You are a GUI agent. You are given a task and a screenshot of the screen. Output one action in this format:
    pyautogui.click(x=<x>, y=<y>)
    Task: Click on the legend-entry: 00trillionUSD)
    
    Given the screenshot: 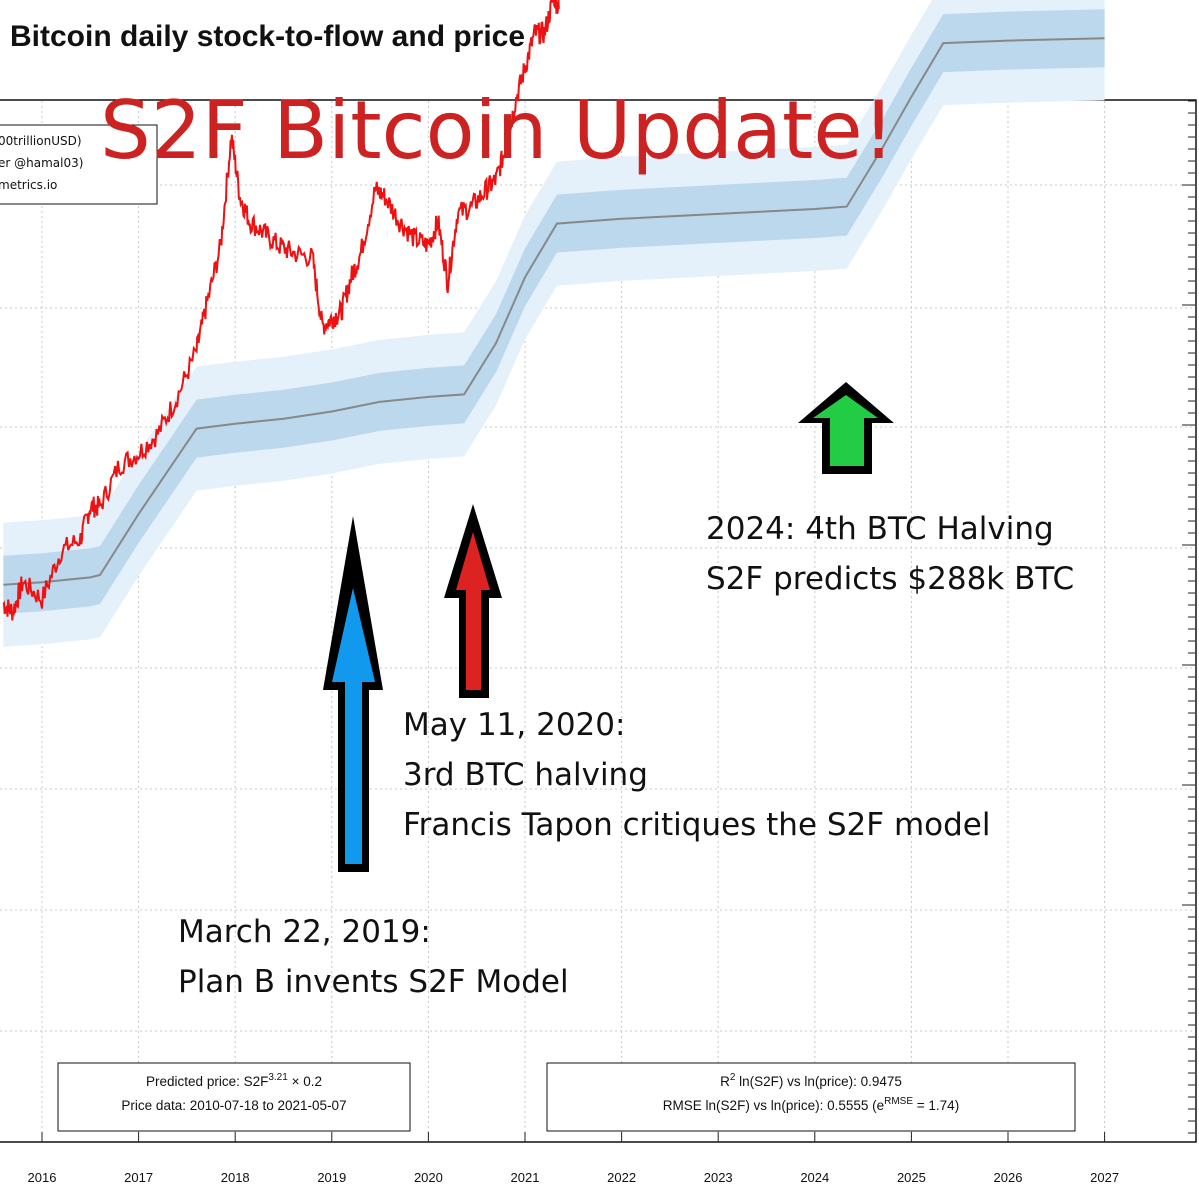 What is the action you would take?
    pyautogui.click(x=41, y=141)
    